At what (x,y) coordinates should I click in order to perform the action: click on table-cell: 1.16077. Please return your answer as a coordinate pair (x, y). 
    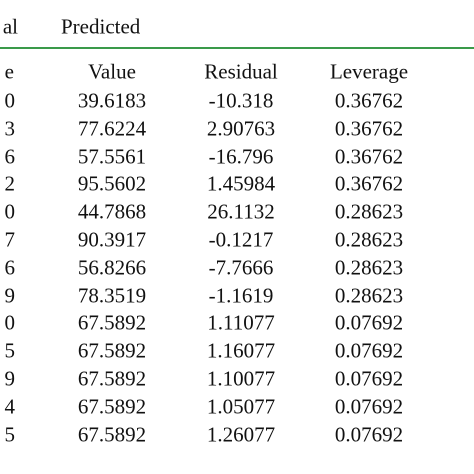
    Looking at the image, I should click on (241, 350).